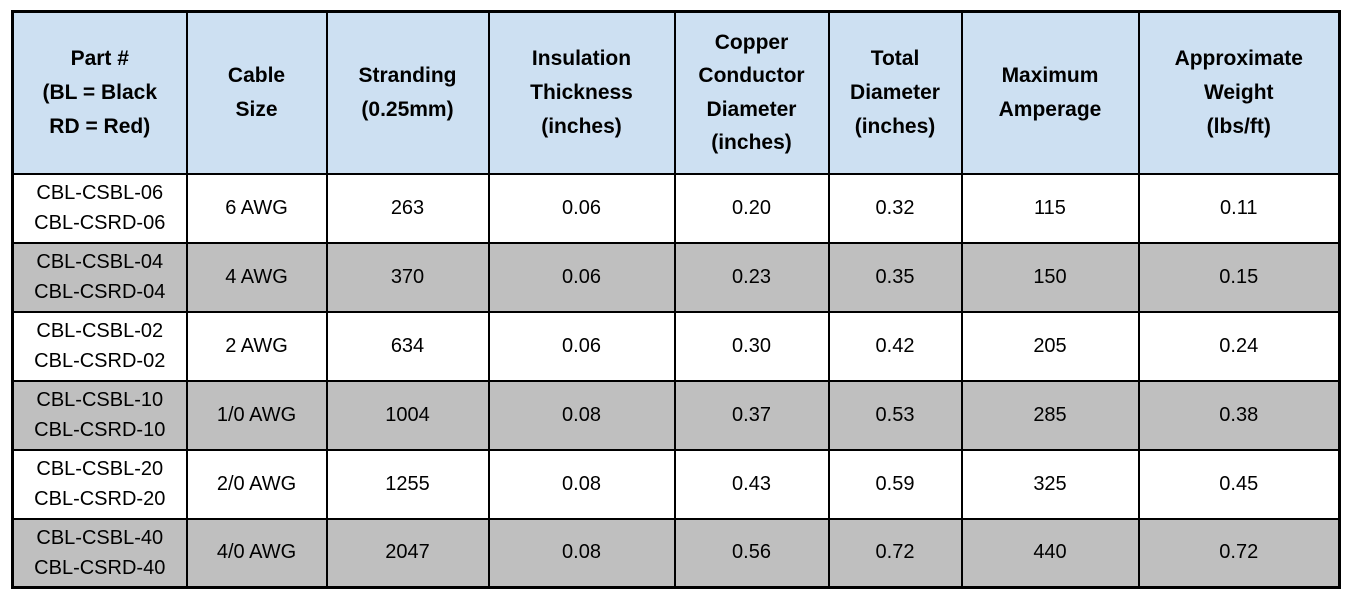 The width and height of the screenshot is (1349, 599). I want to click on cell-approximate-weight: 0.24, so click(1239, 346).